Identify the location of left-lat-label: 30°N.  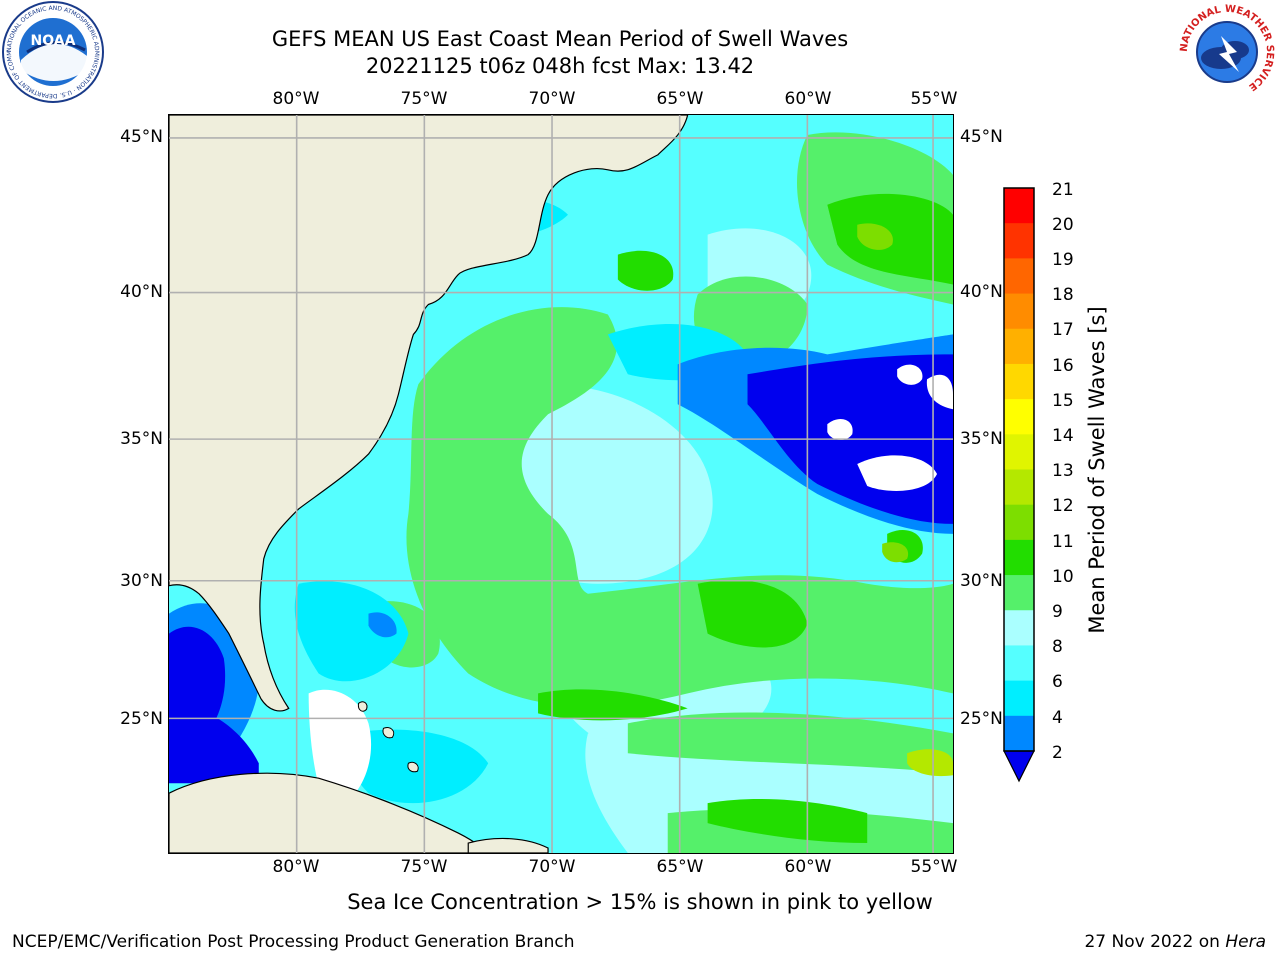
(141, 581).